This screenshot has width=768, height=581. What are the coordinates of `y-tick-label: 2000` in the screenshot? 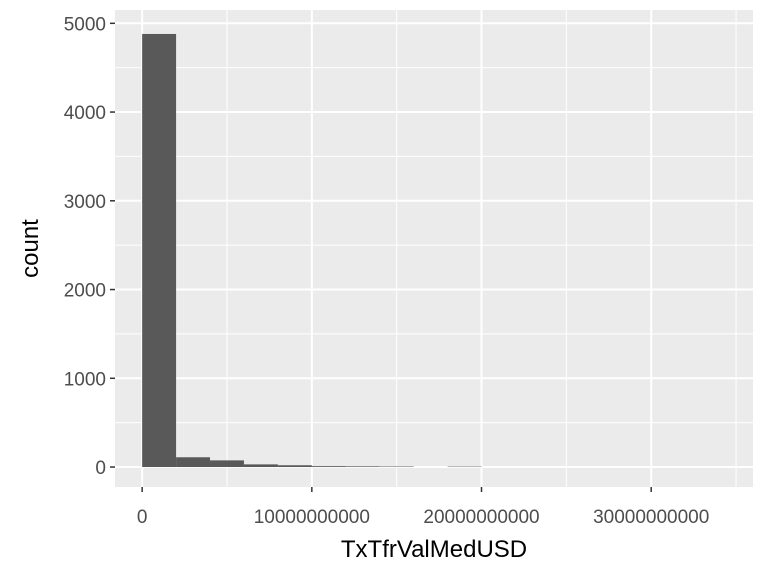 It's located at (85, 291).